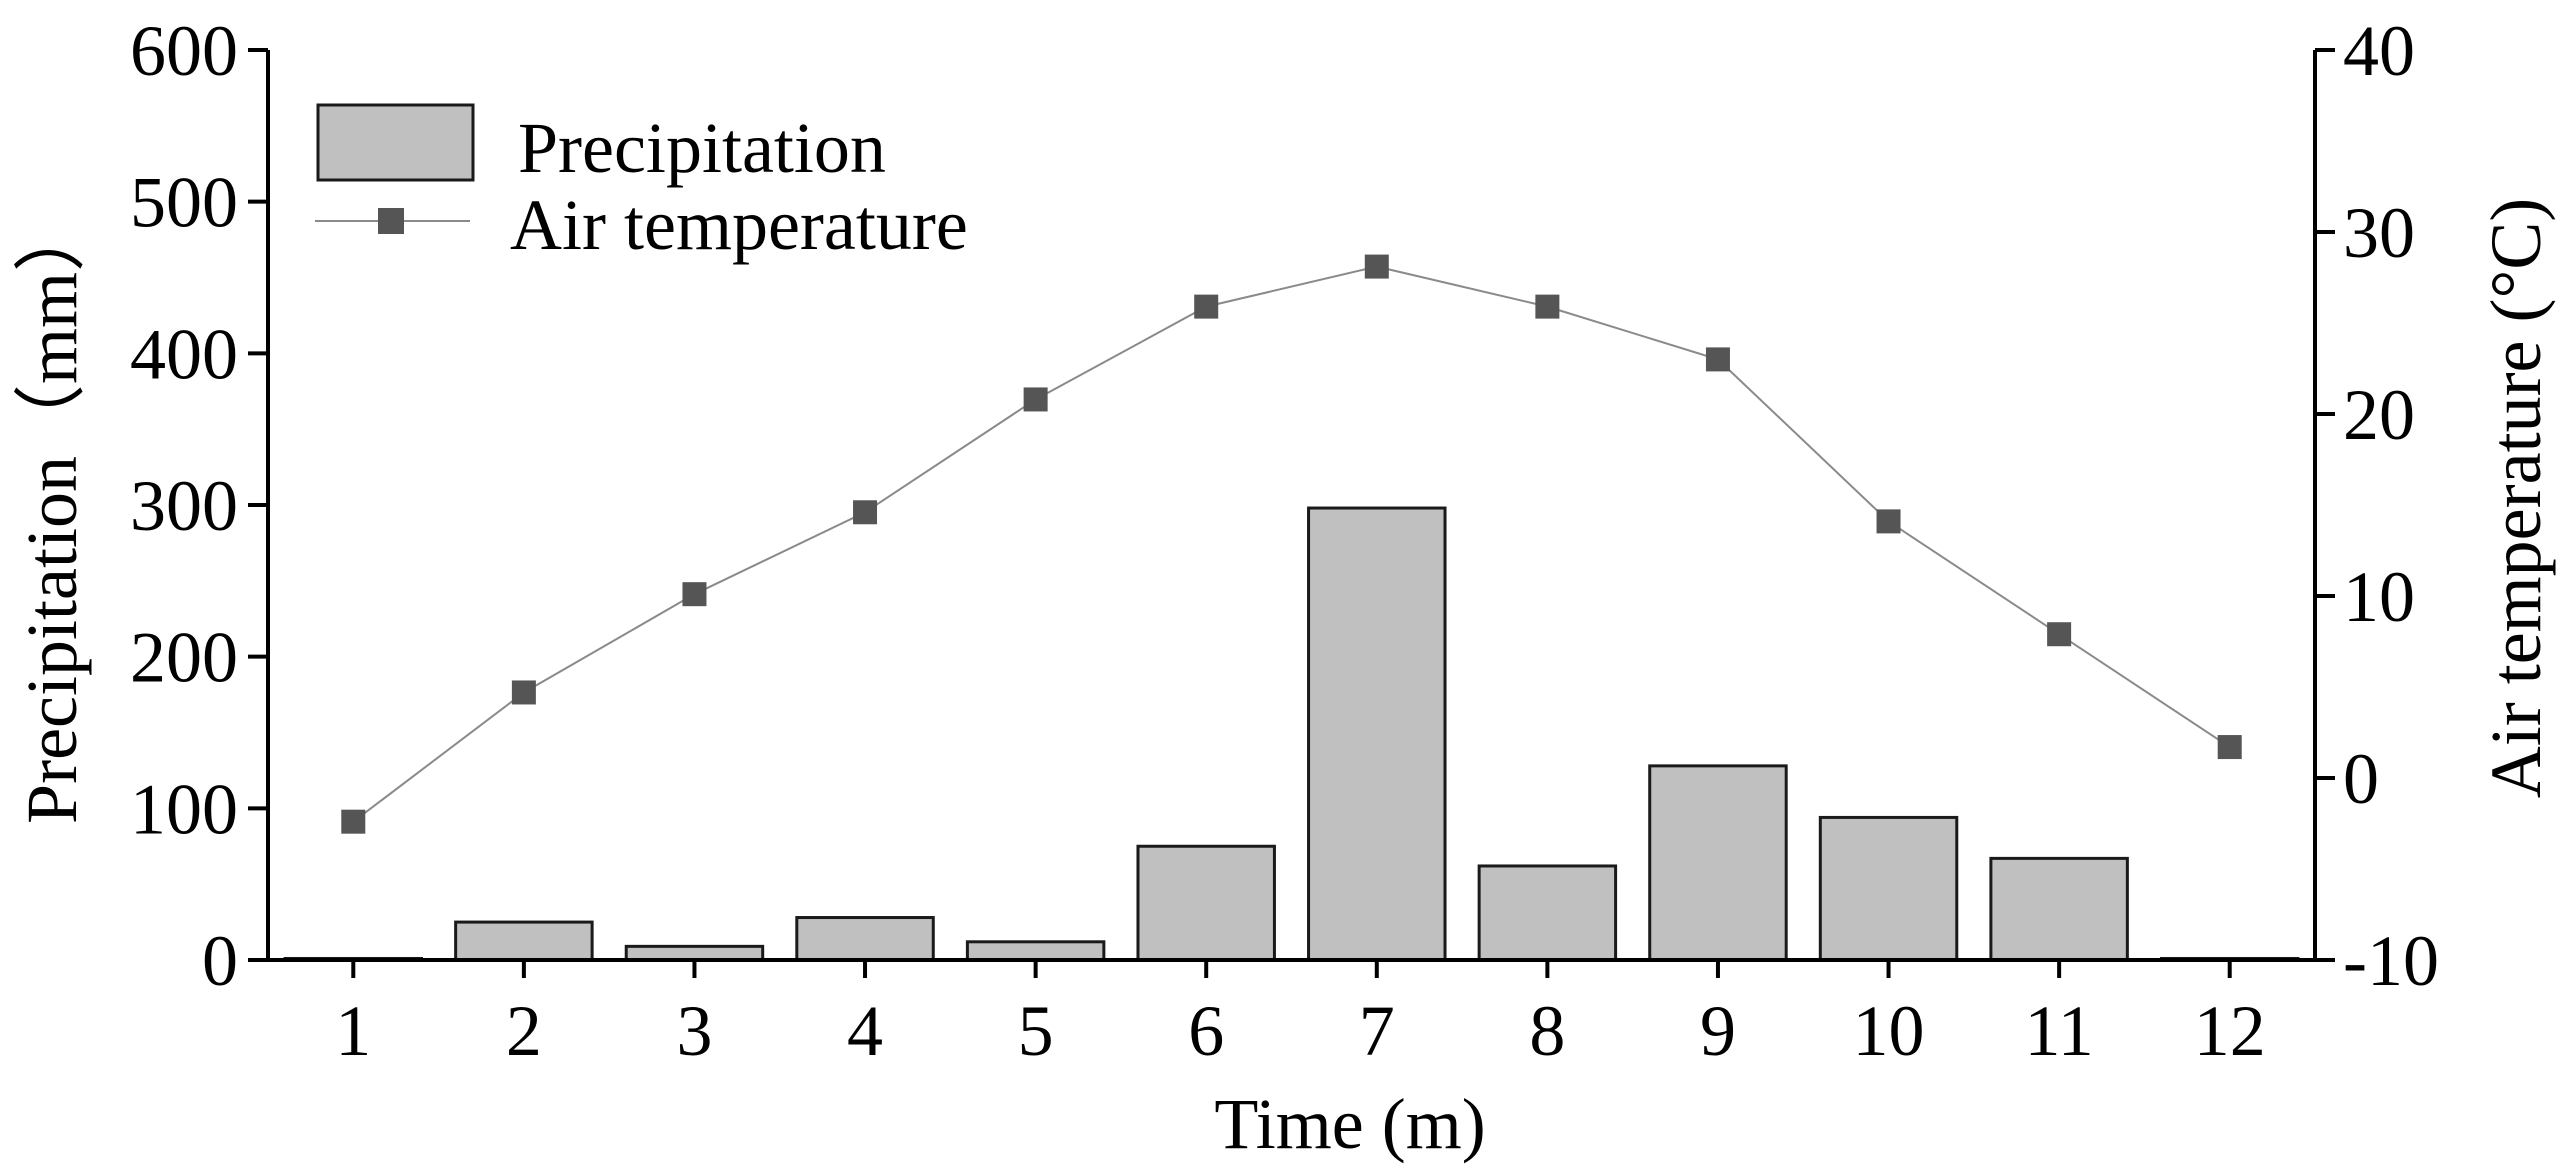 The image size is (2561, 1174). What do you see at coordinates (184, 51) in the screenshot?
I see `y-left-tick-label: 600` at bounding box center [184, 51].